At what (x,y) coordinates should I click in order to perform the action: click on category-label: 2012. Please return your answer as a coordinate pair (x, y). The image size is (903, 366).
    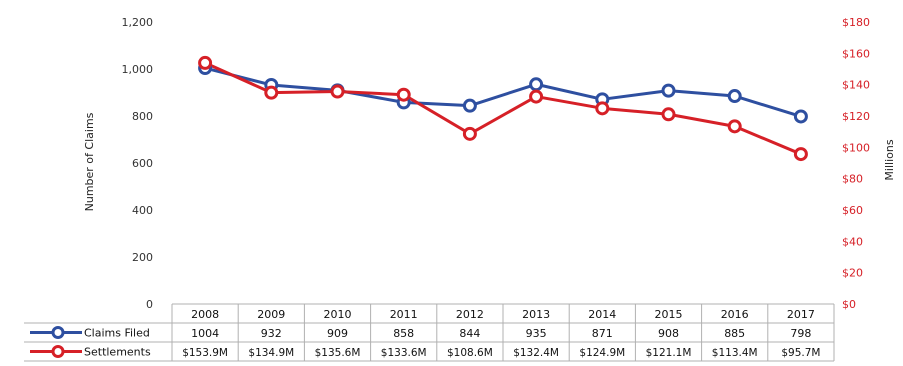
    Looking at the image, I should click on (470, 314).